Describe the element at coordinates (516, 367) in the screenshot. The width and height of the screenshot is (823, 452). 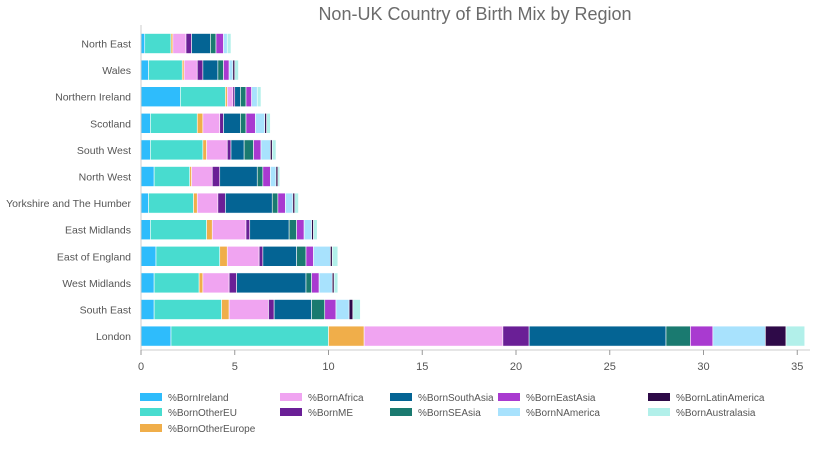
I see `x-tick-label: 20` at that location.